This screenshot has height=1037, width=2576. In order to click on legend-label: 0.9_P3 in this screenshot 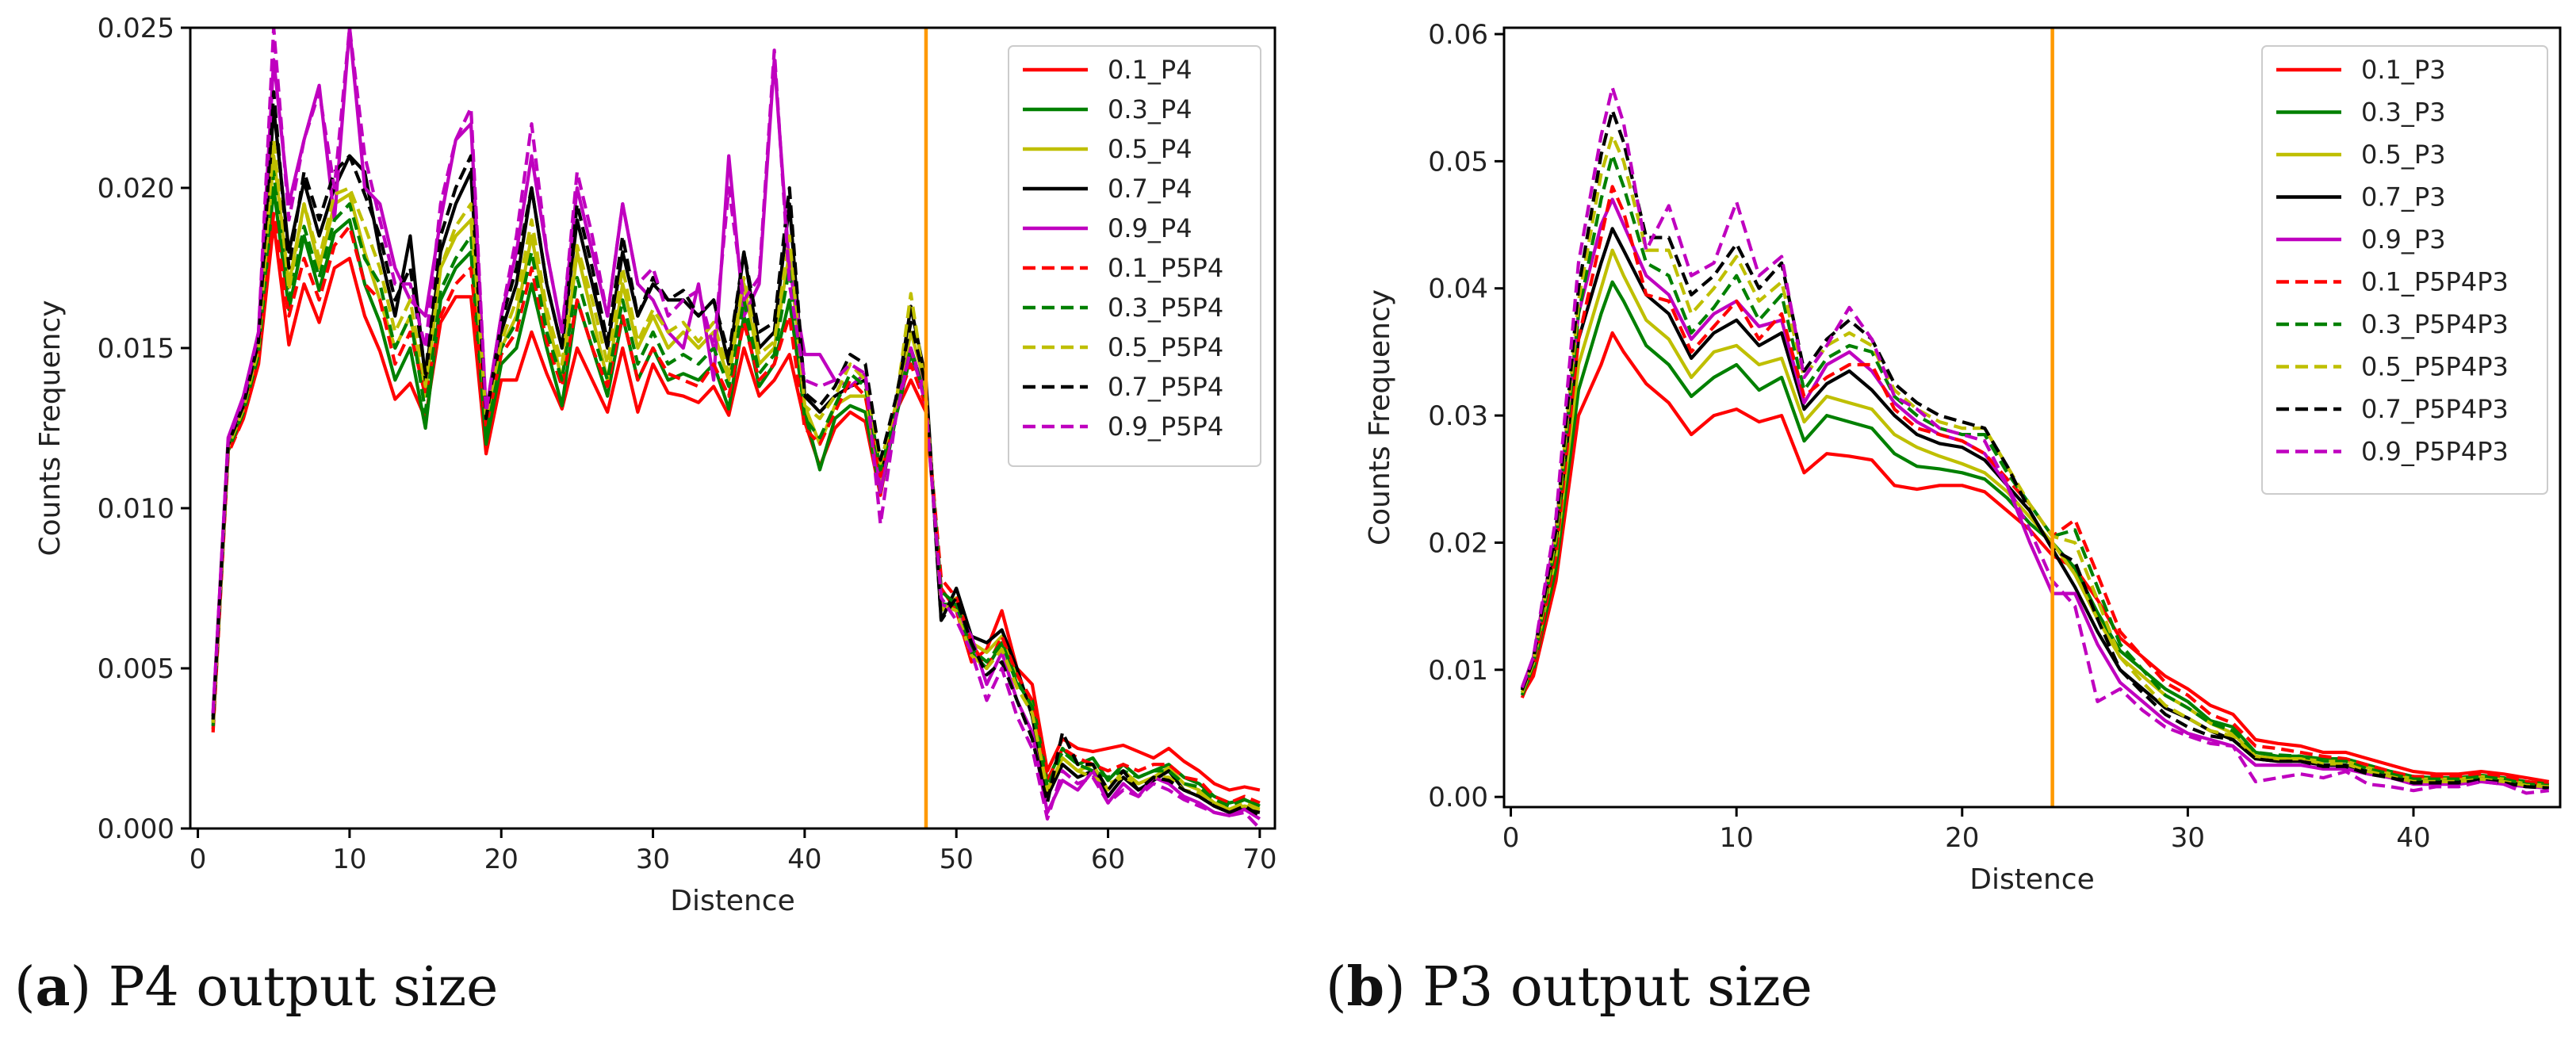, I will do `click(2403, 239)`.